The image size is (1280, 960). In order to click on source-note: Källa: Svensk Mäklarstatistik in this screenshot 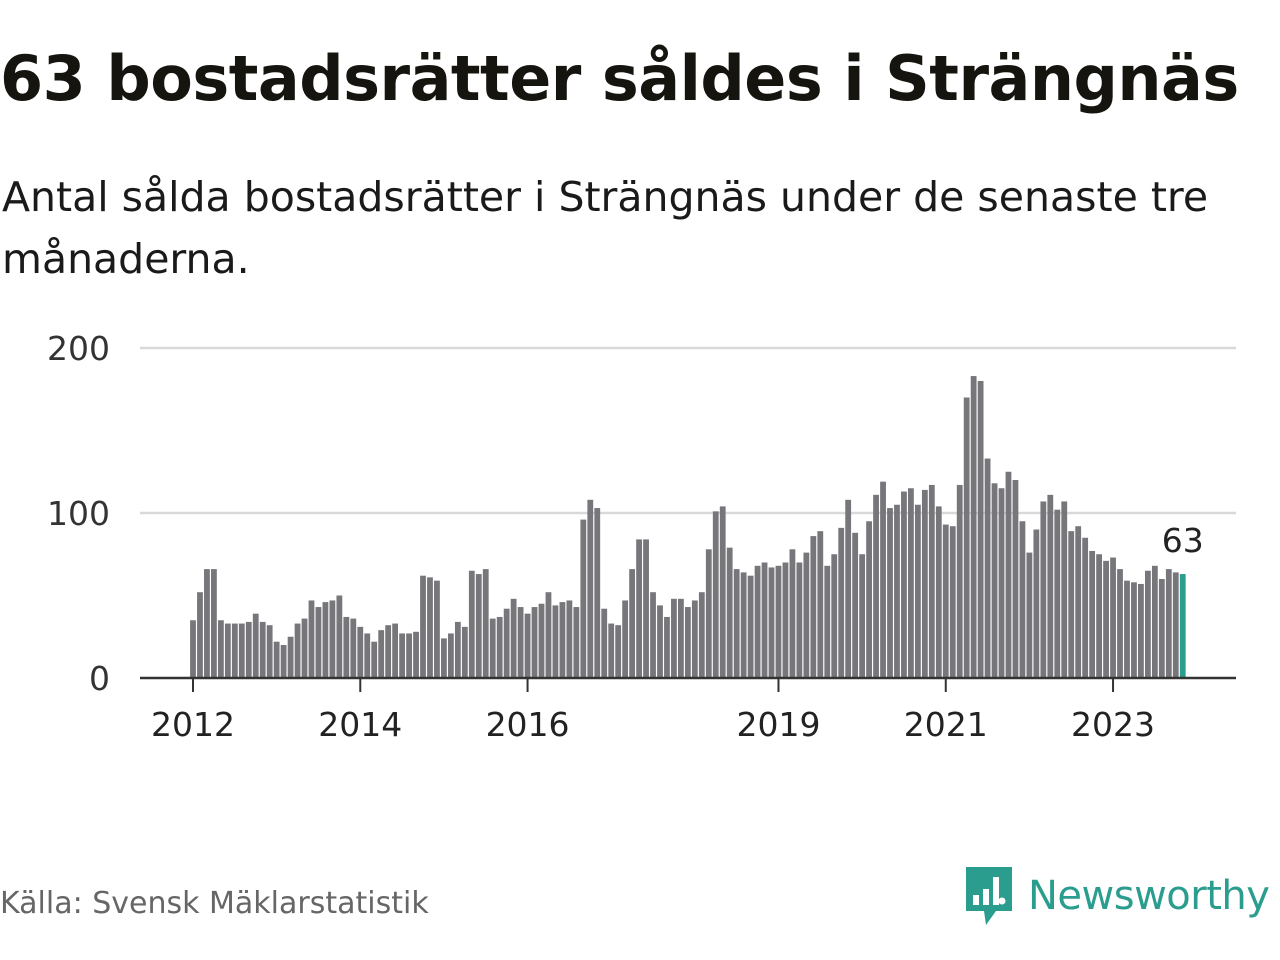, I will do `click(214, 903)`.